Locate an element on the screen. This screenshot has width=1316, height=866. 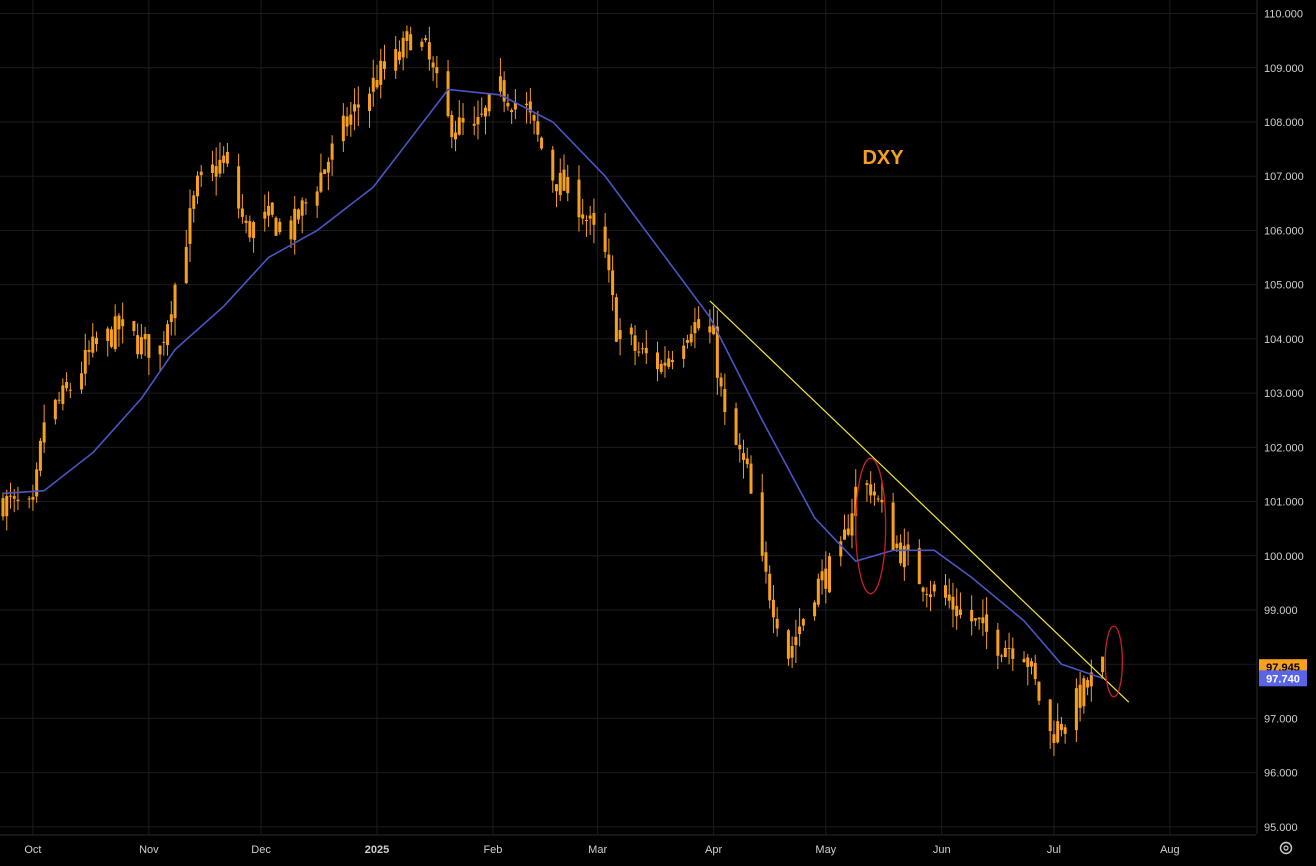
x-axis: Oct Nov Dec 2025 Feb Mar Apr May Jun Jul Aug is located at coordinates (601, 850).